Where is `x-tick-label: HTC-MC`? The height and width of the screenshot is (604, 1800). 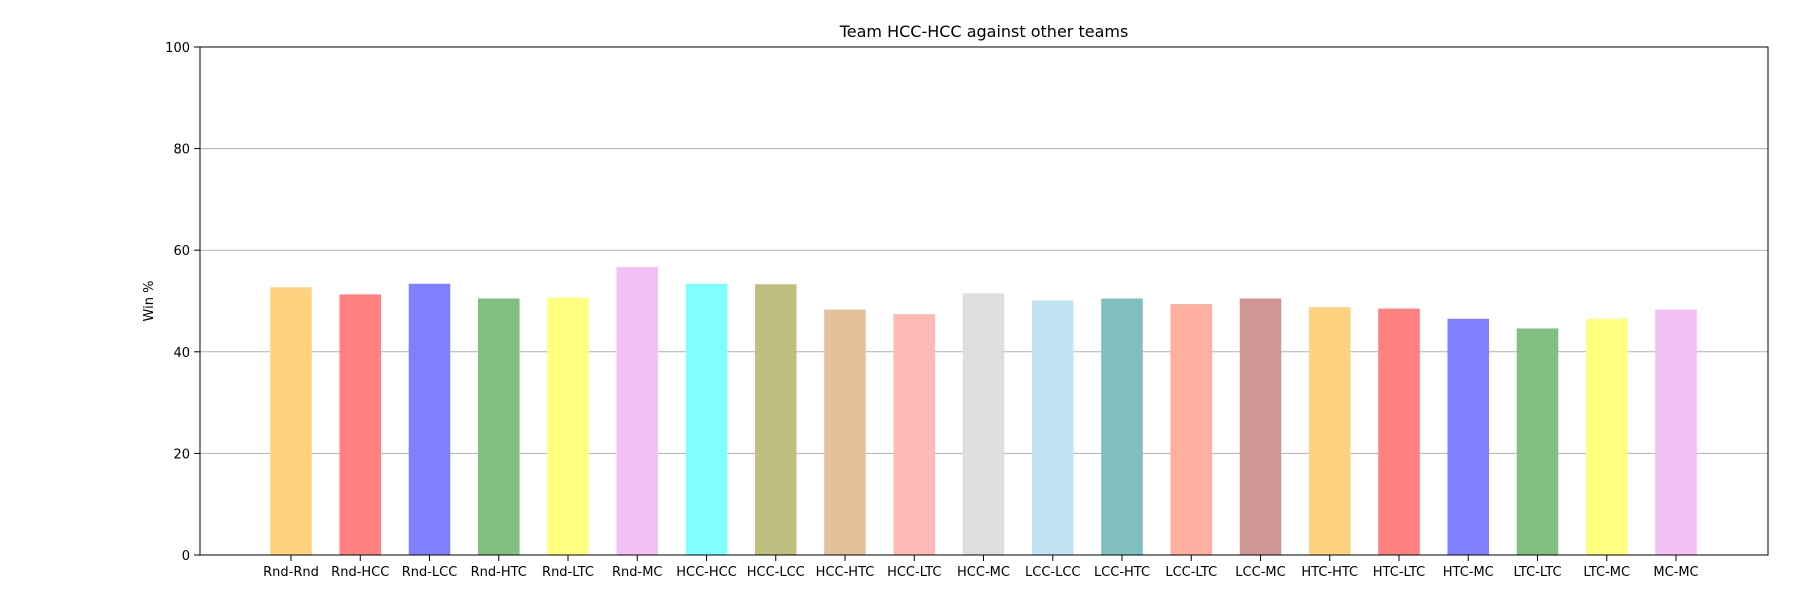
x-tick-label: HTC-MC is located at coordinates (1468, 572).